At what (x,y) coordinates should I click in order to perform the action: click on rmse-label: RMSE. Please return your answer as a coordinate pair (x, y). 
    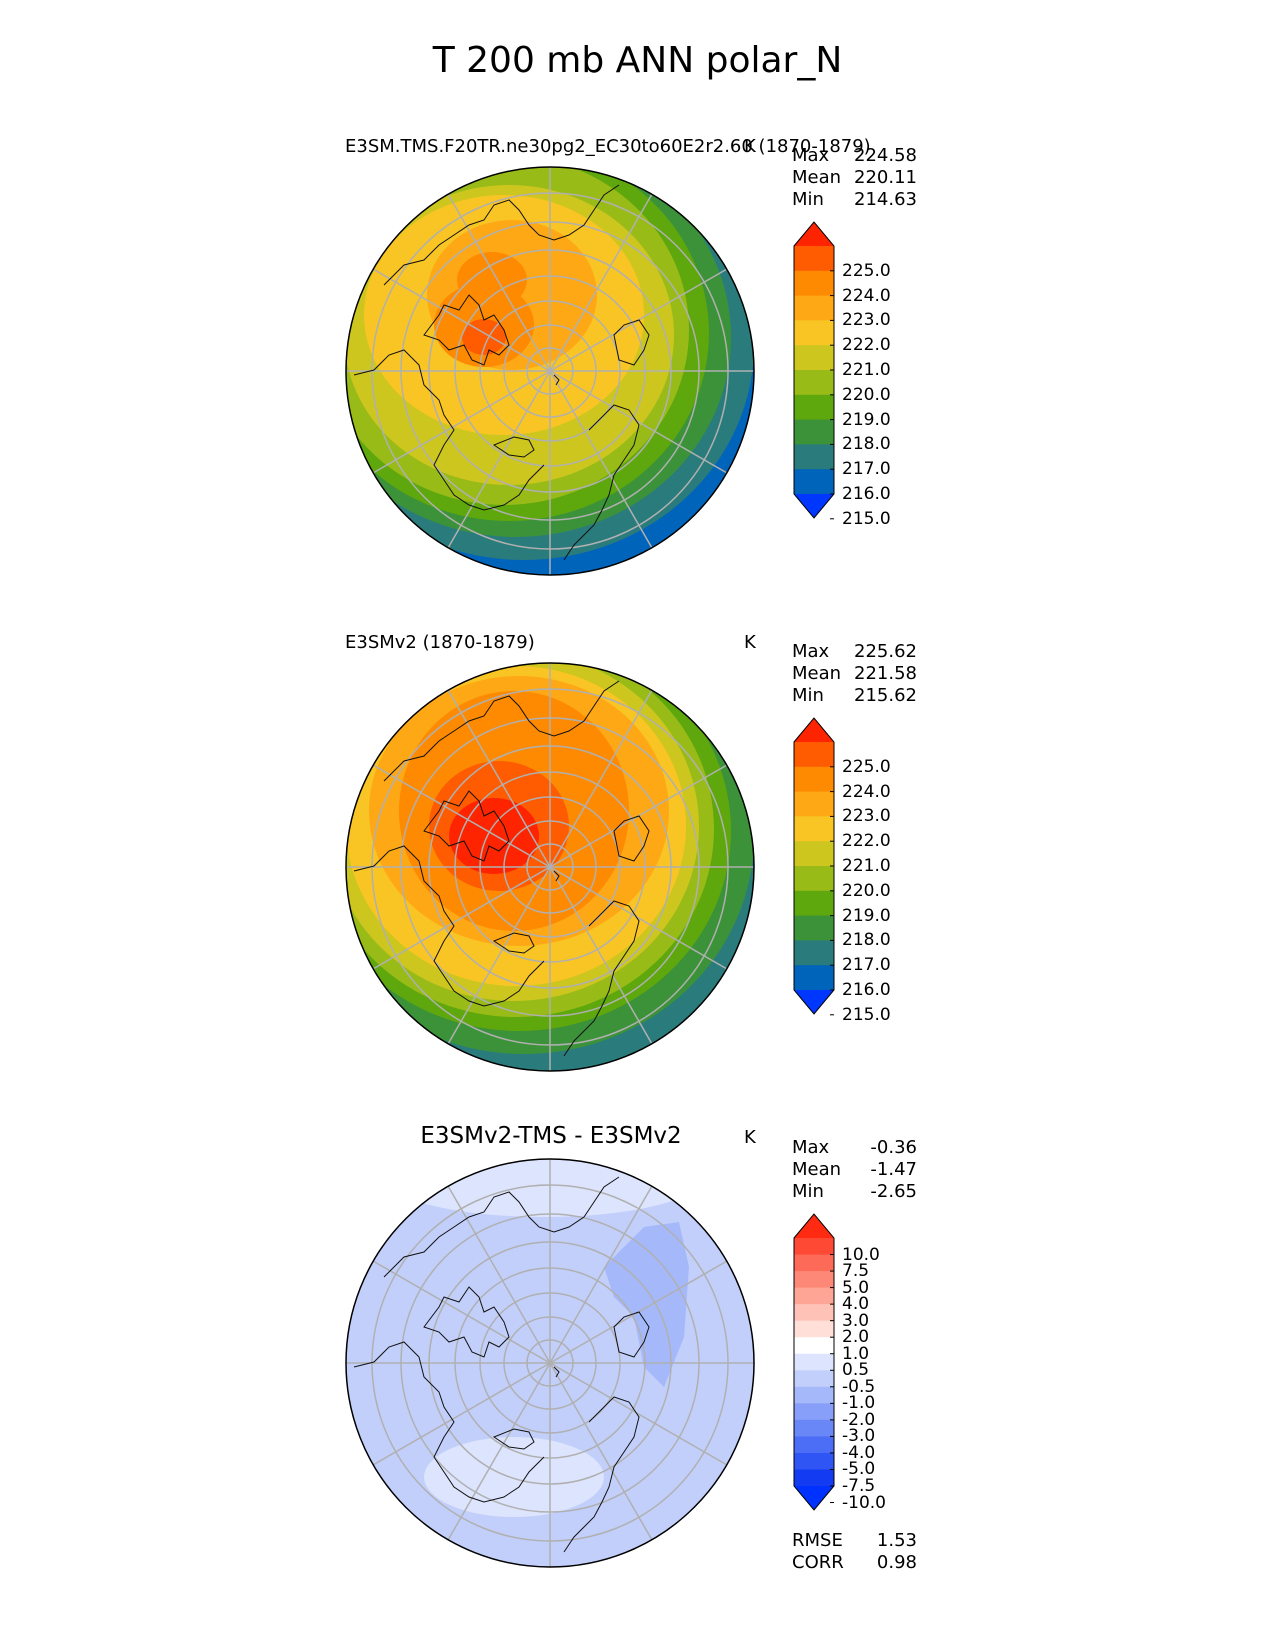
    Looking at the image, I should click on (817, 1540).